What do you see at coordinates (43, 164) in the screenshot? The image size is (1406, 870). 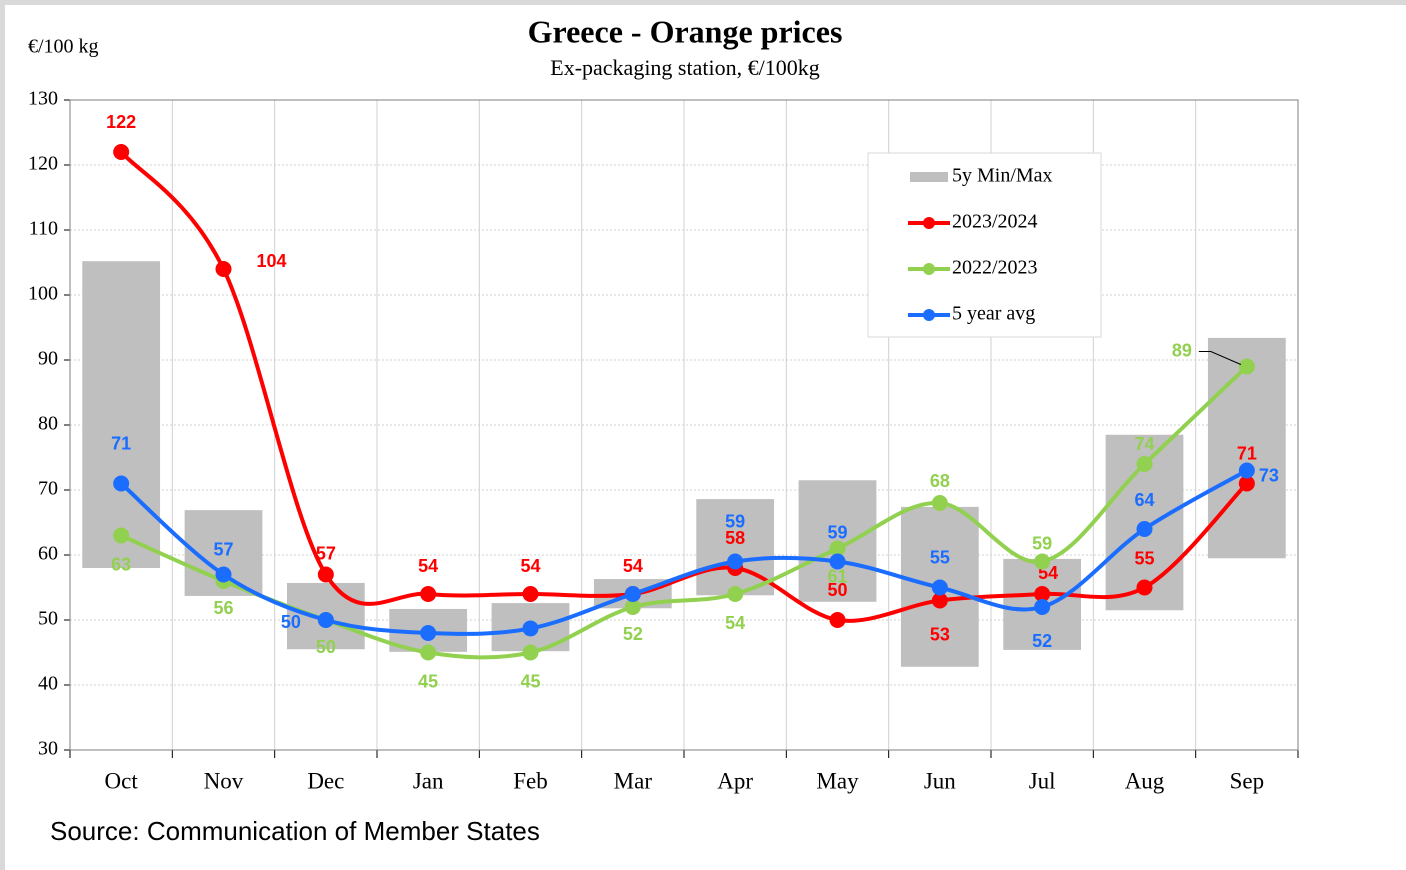 I see `y-tick-label: 120` at bounding box center [43, 164].